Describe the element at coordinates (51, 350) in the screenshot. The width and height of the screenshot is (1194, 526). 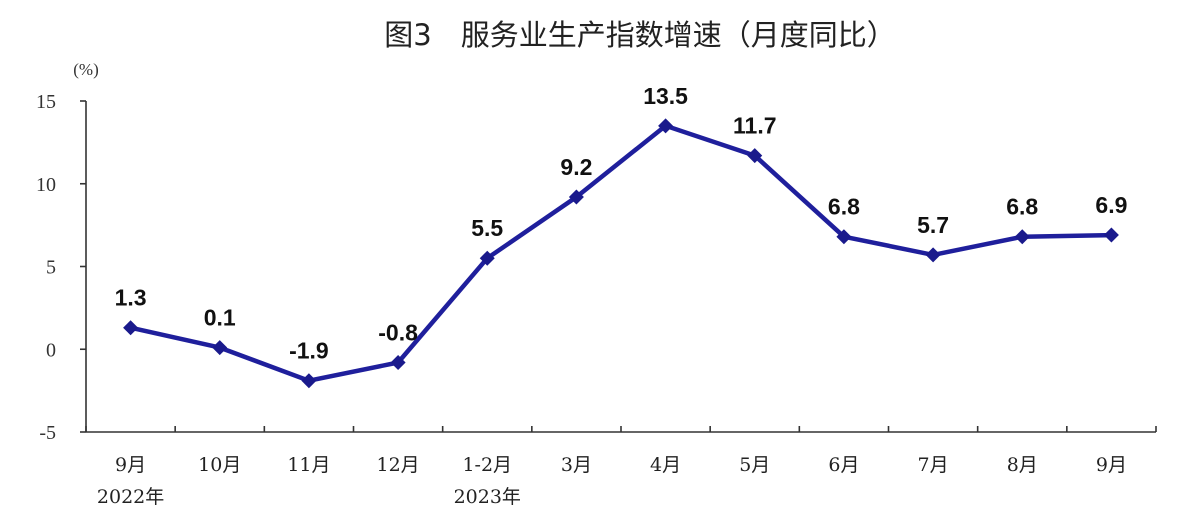
I see `y-tick-label: 0` at that location.